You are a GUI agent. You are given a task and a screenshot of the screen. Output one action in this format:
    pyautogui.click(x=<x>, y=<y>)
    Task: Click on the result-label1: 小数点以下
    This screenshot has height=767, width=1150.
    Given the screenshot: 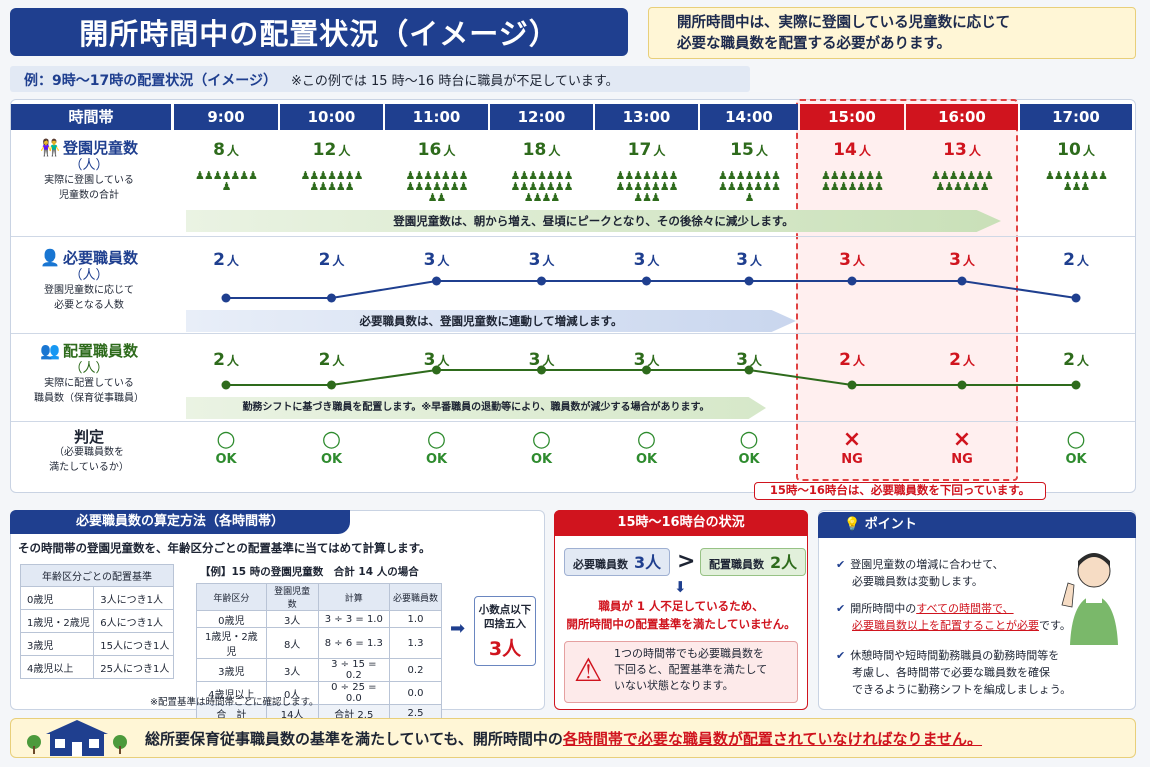 What is the action you would take?
    pyautogui.click(x=505, y=610)
    